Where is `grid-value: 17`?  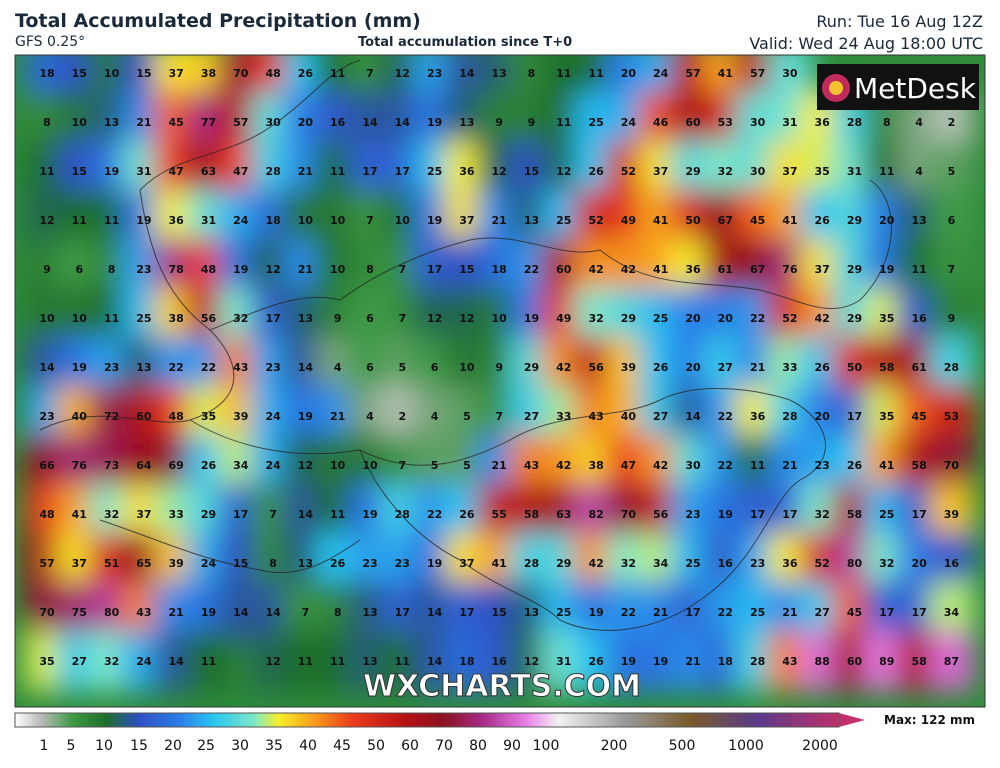
grid-value: 17 is located at coordinates (466, 612).